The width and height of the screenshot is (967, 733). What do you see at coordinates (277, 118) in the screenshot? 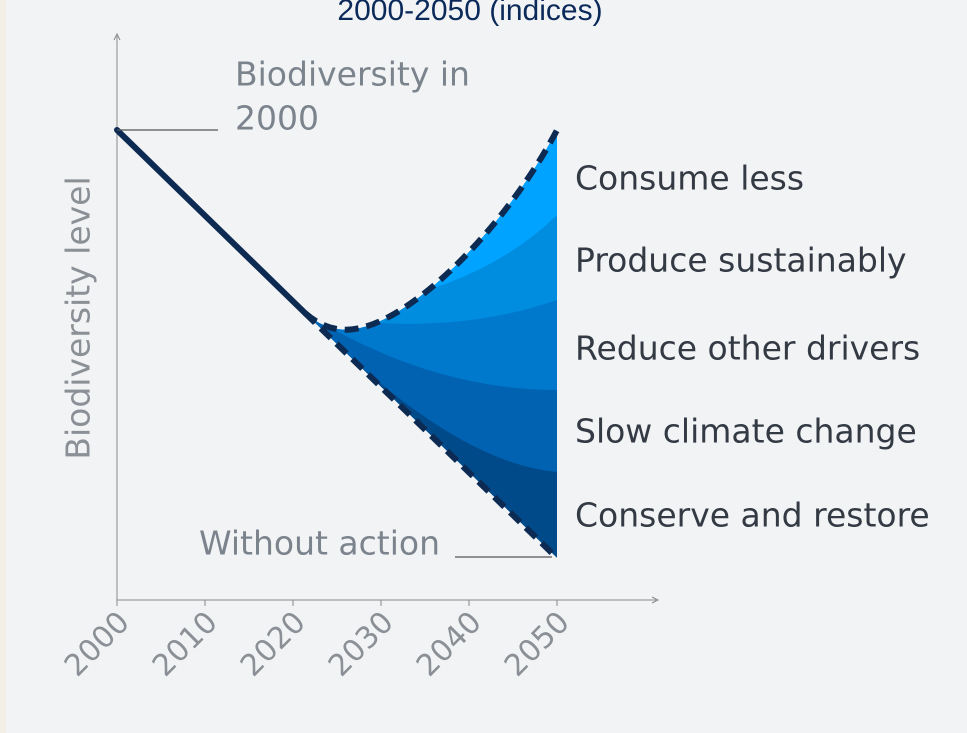
I see `annotation: 2000` at bounding box center [277, 118].